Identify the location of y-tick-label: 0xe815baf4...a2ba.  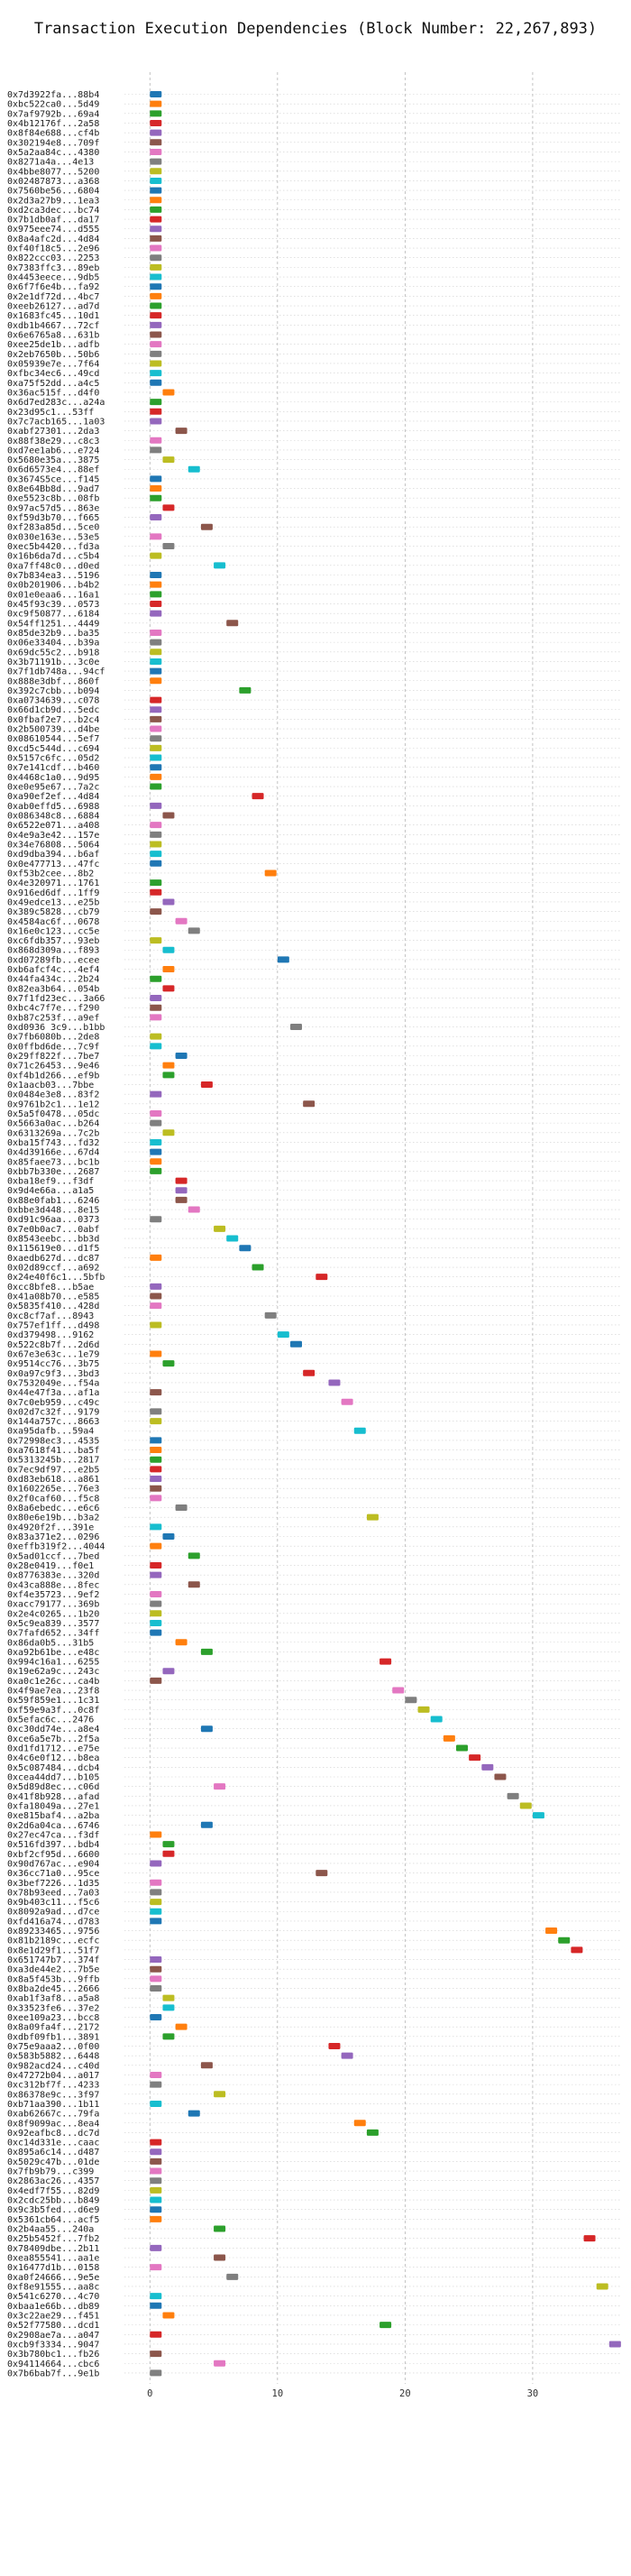
(53, 1816).